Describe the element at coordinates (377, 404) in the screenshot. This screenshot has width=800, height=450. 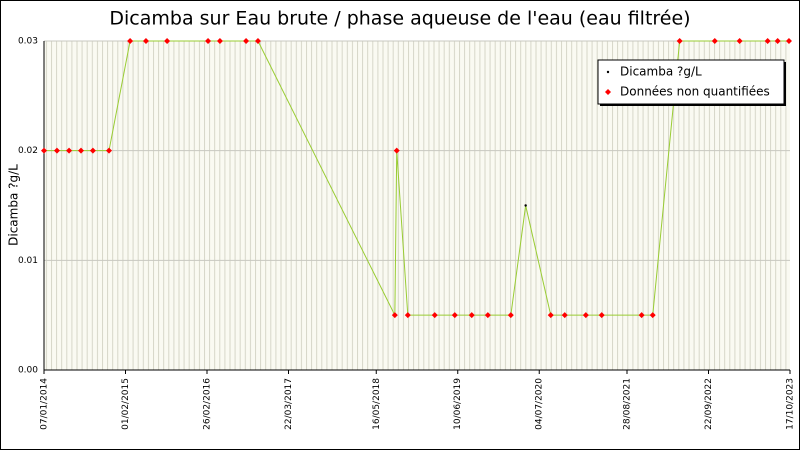
I see `x-tick-label: 16/05/2018` at that location.